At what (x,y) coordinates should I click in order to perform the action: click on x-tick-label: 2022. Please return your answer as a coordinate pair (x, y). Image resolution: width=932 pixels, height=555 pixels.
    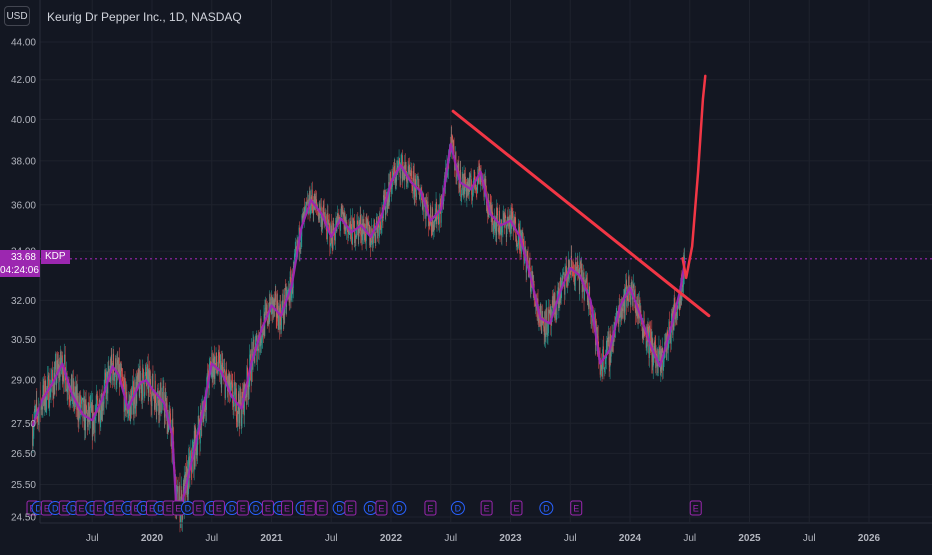
    Looking at the image, I should click on (391, 538).